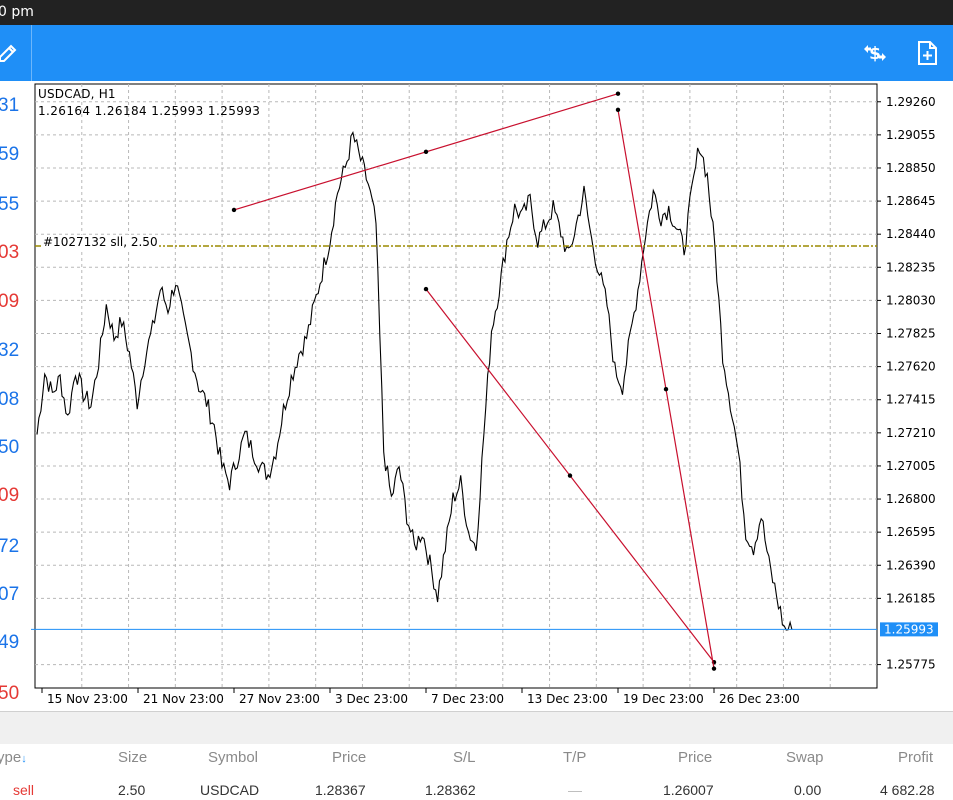 Image resolution: width=953 pixels, height=800 pixels. What do you see at coordinates (927, 53) in the screenshot?
I see `new-order-icon` at bounding box center [927, 53].